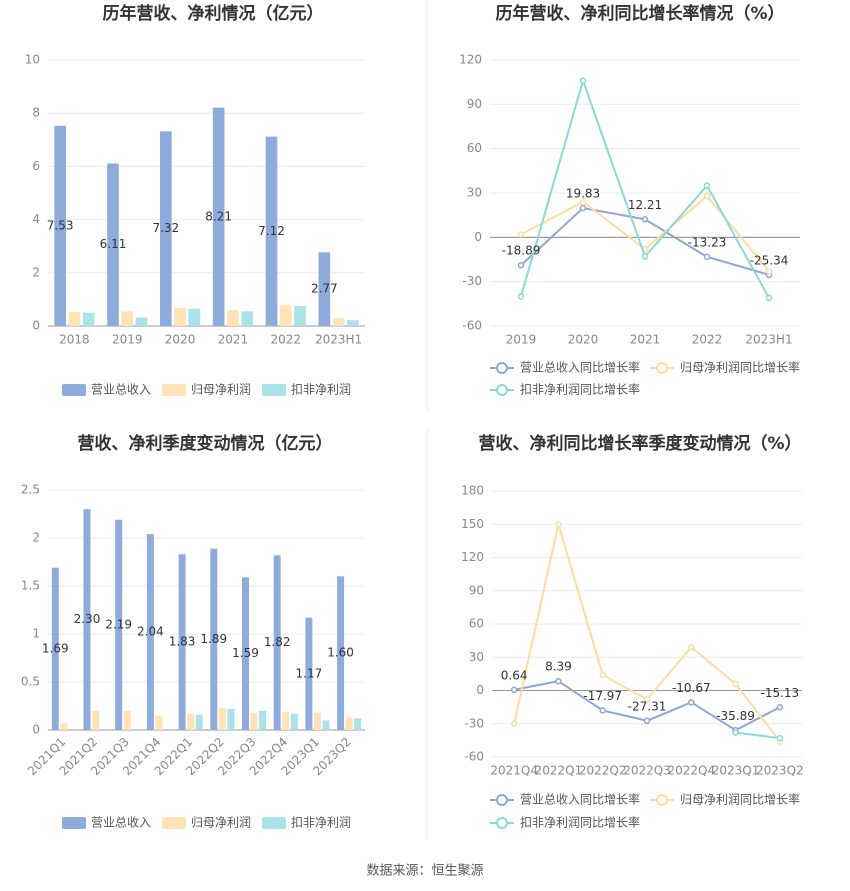 The height and width of the screenshot is (891, 850). Describe the element at coordinates (32, 60) in the screenshot. I see `y-tick-label: 10` at that location.